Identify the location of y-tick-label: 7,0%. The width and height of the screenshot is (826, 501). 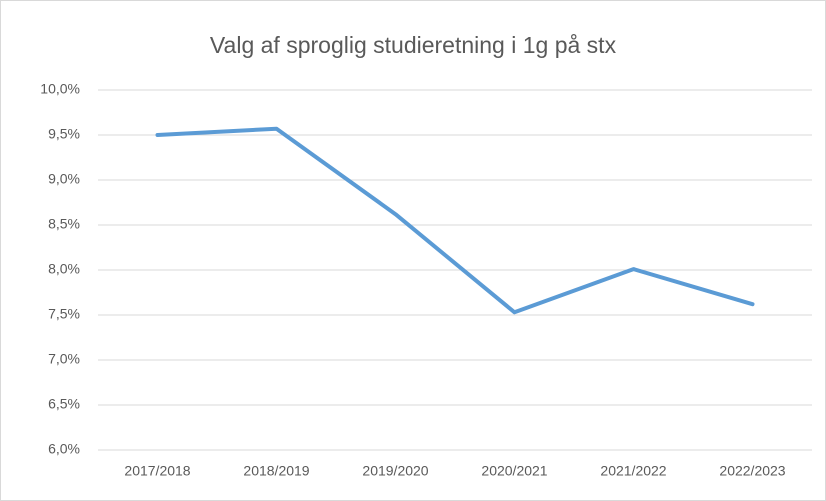
(64, 359).